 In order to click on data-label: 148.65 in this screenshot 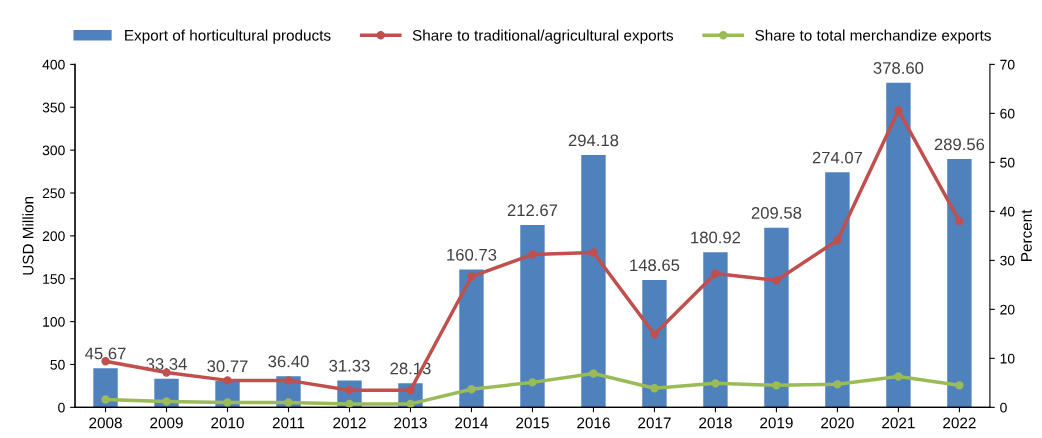, I will do `click(655, 265)`.